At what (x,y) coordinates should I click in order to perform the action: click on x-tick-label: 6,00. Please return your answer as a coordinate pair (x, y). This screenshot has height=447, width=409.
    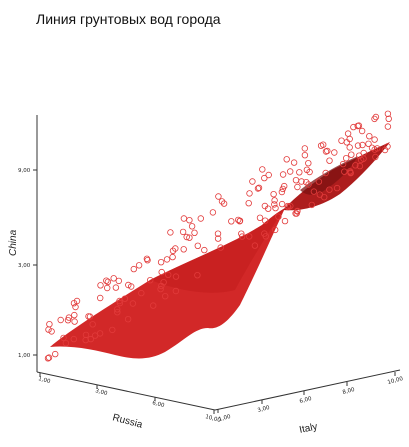
    Looking at the image, I should click on (158, 404).